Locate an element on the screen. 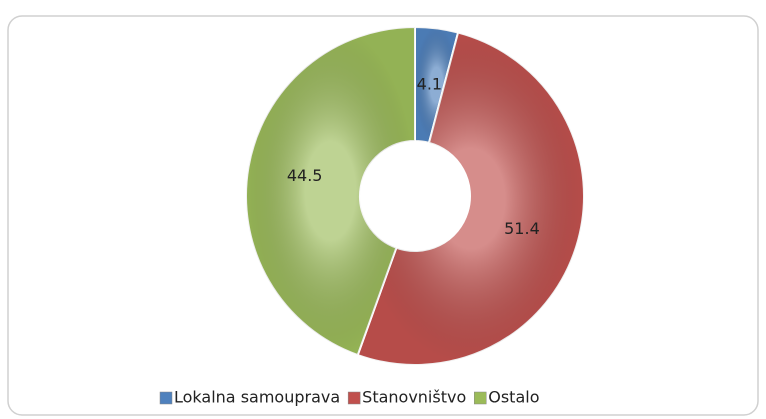 The image size is (766, 419). legend-label: Stanovništvo is located at coordinates (414, 397).